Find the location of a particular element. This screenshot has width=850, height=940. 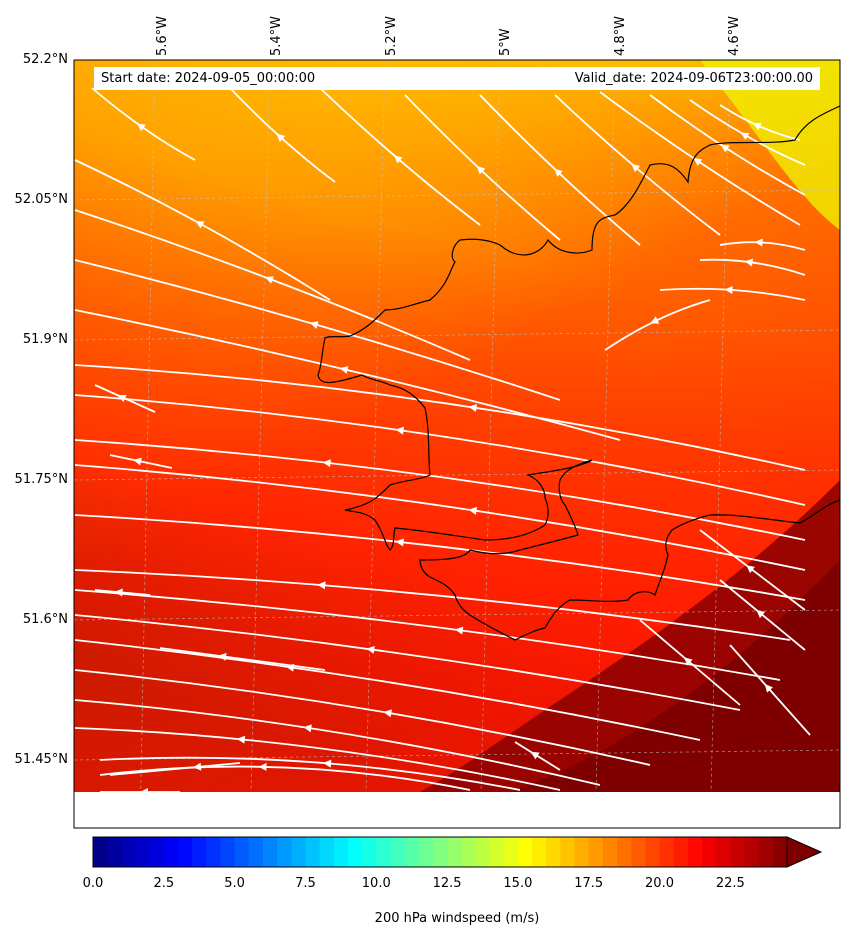

valid-date: Valid_date: 2024-09-06T23:00:00.00 is located at coordinates (693, 78).